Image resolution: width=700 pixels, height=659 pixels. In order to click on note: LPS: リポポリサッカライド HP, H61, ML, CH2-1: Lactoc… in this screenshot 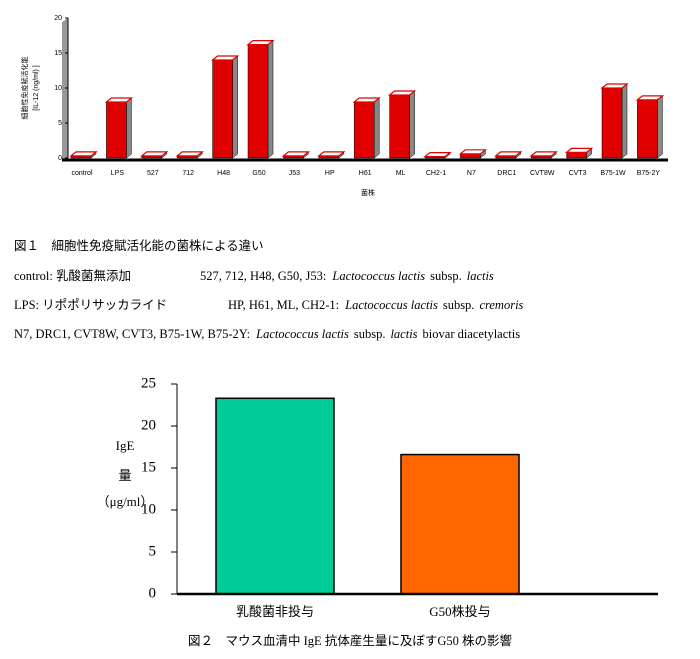, I will do `click(269, 305)`.